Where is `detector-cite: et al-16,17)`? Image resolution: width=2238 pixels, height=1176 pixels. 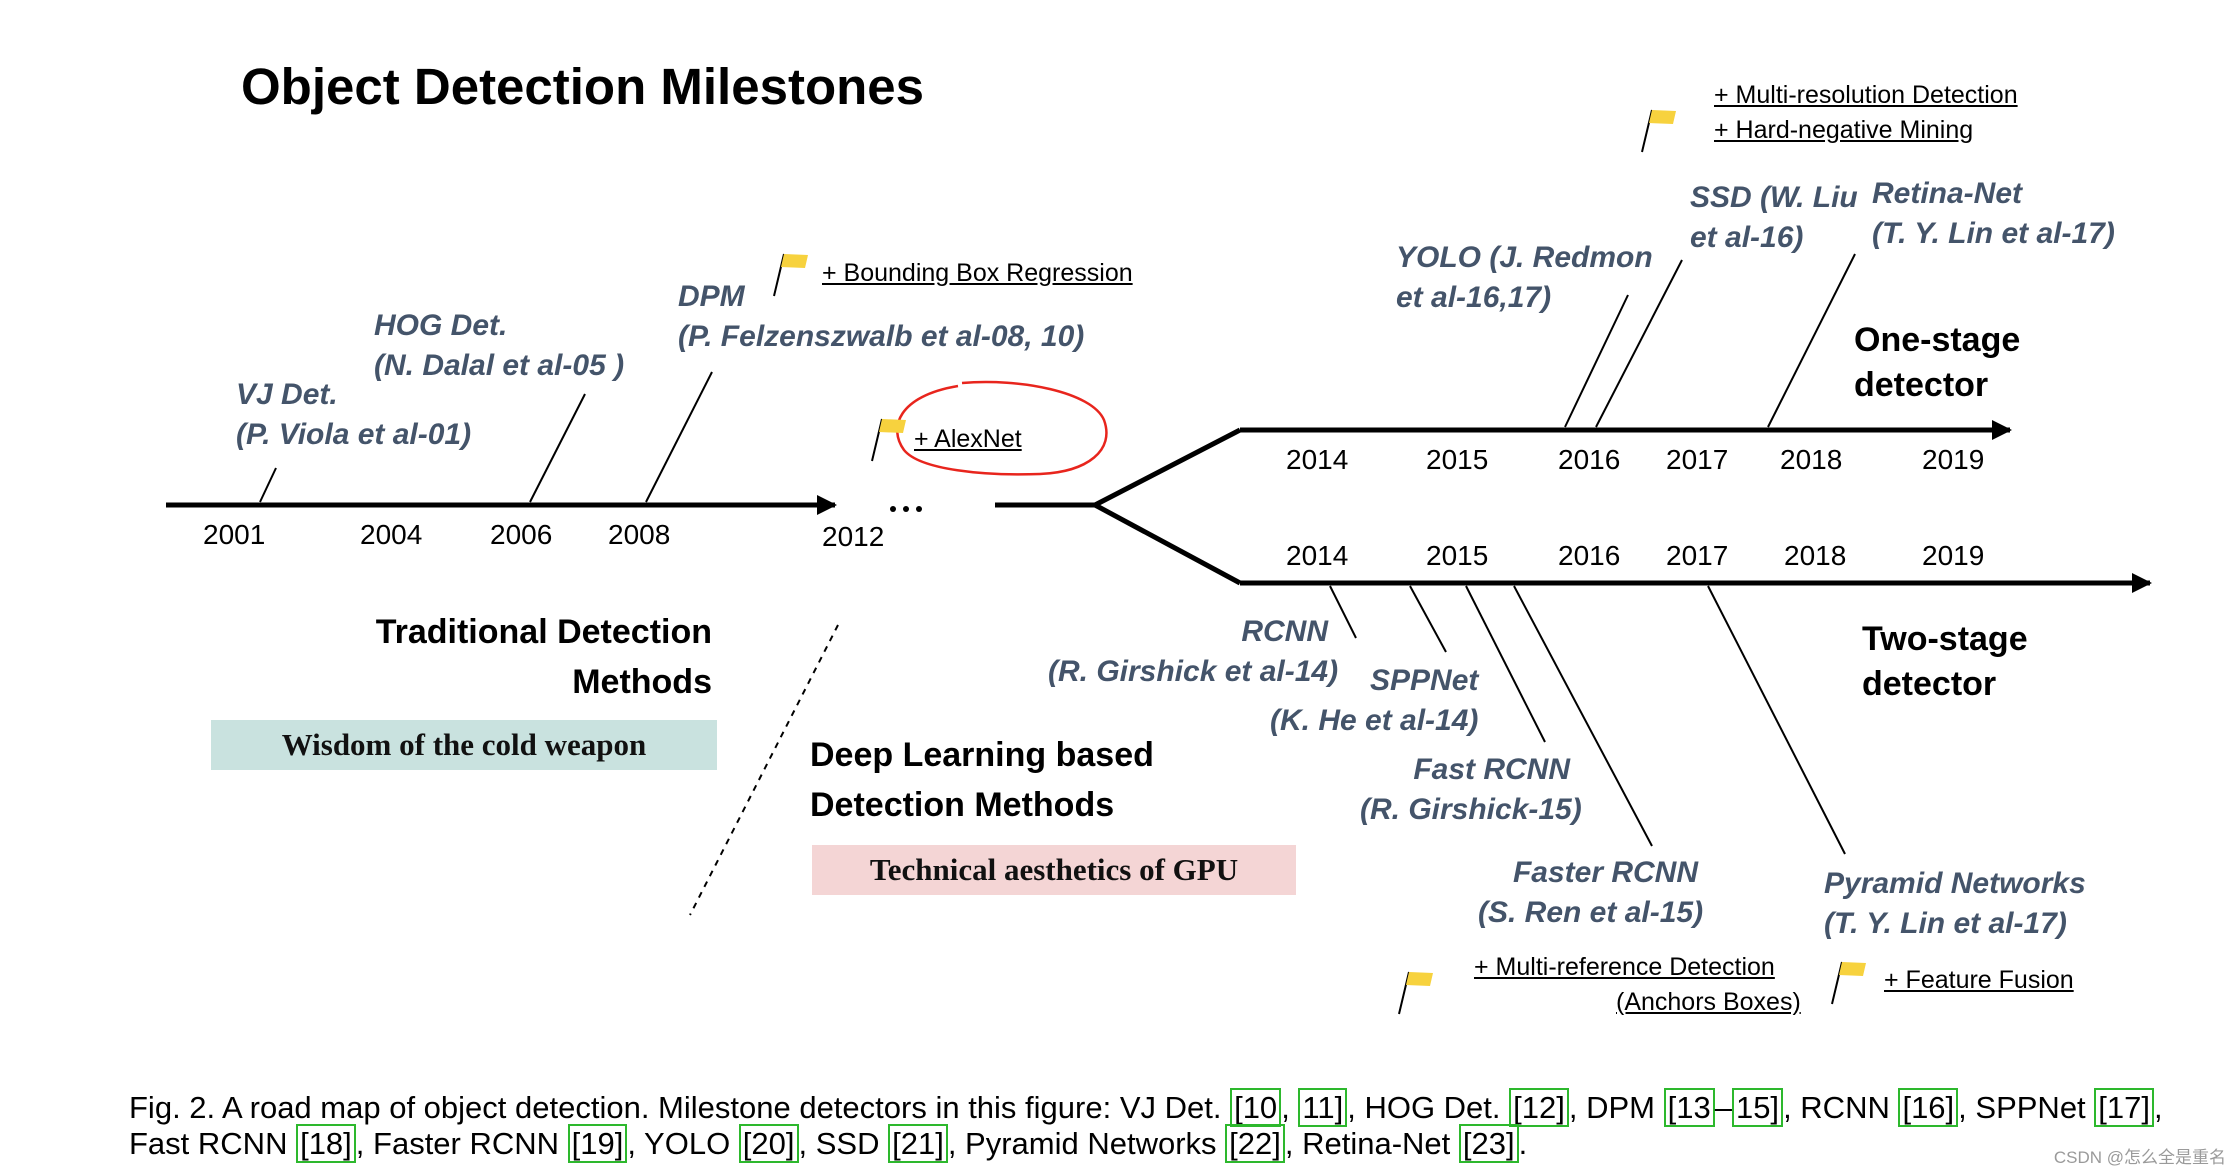
detector-cite: et al-16,17) is located at coordinates (1474, 297).